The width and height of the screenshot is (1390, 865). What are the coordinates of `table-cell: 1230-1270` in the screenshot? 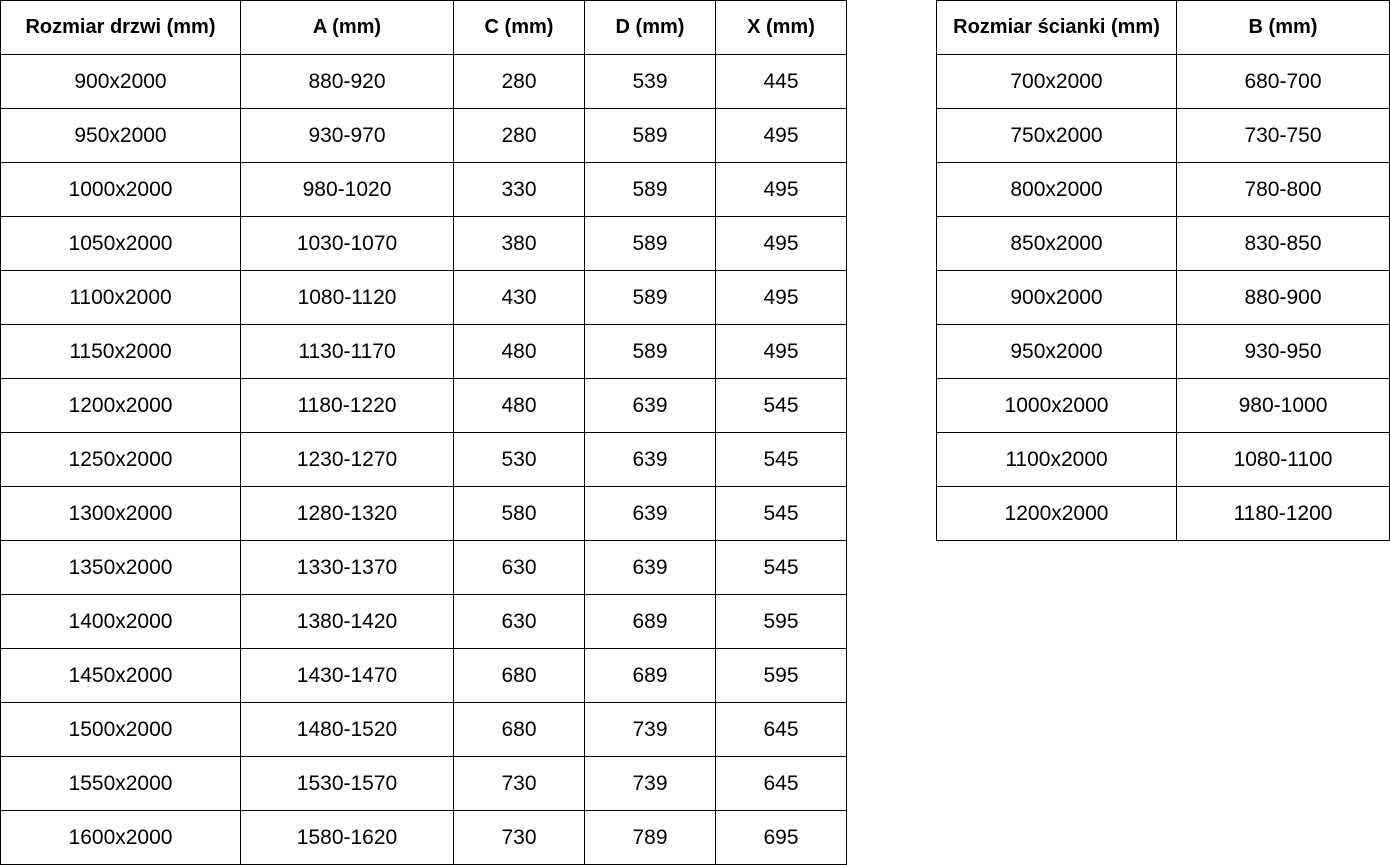 It's located at (347, 459).